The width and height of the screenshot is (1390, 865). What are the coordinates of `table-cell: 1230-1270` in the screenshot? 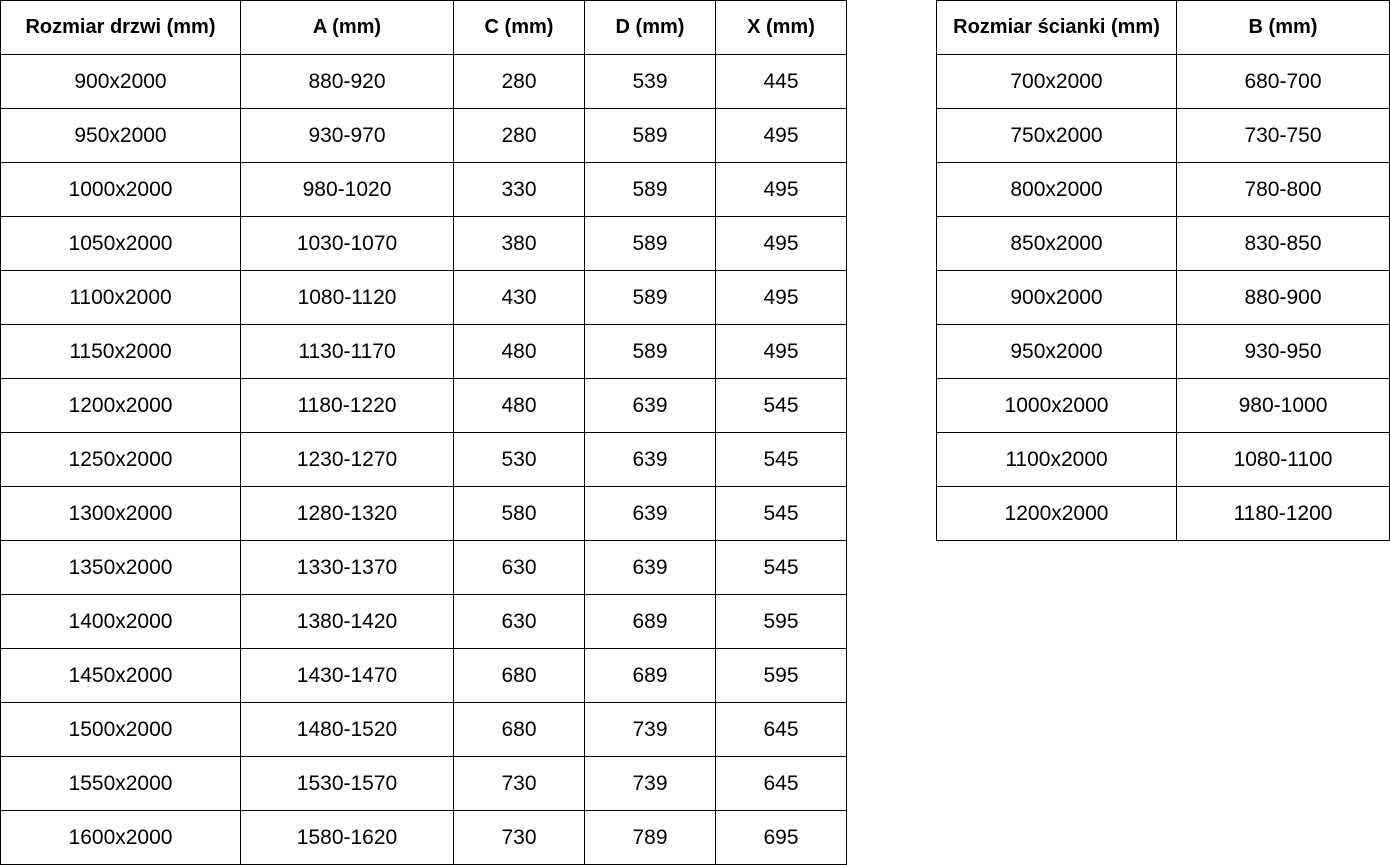 It's located at (347, 459).